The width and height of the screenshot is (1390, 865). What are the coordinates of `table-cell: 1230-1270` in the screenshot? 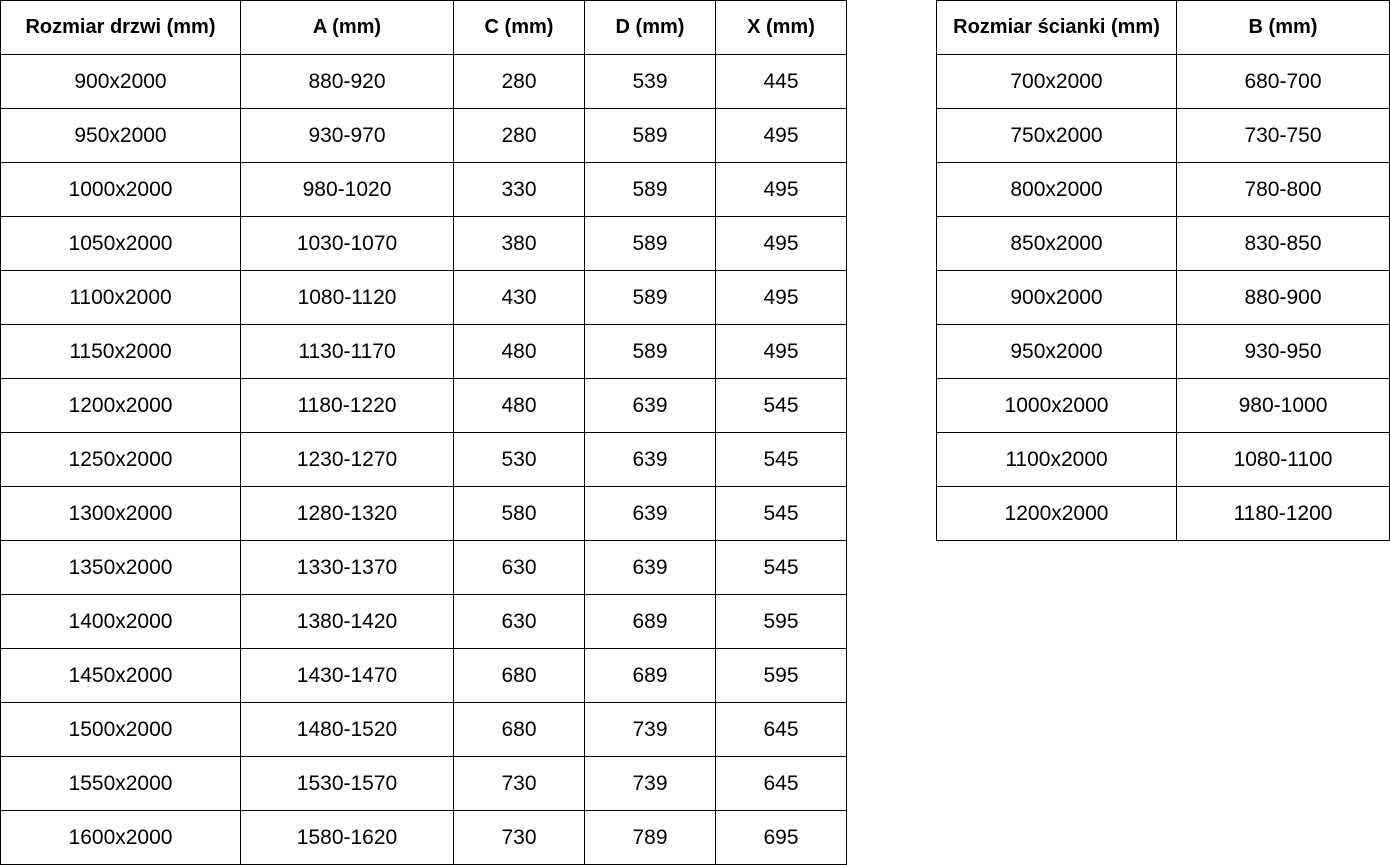 It's located at (347, 459).